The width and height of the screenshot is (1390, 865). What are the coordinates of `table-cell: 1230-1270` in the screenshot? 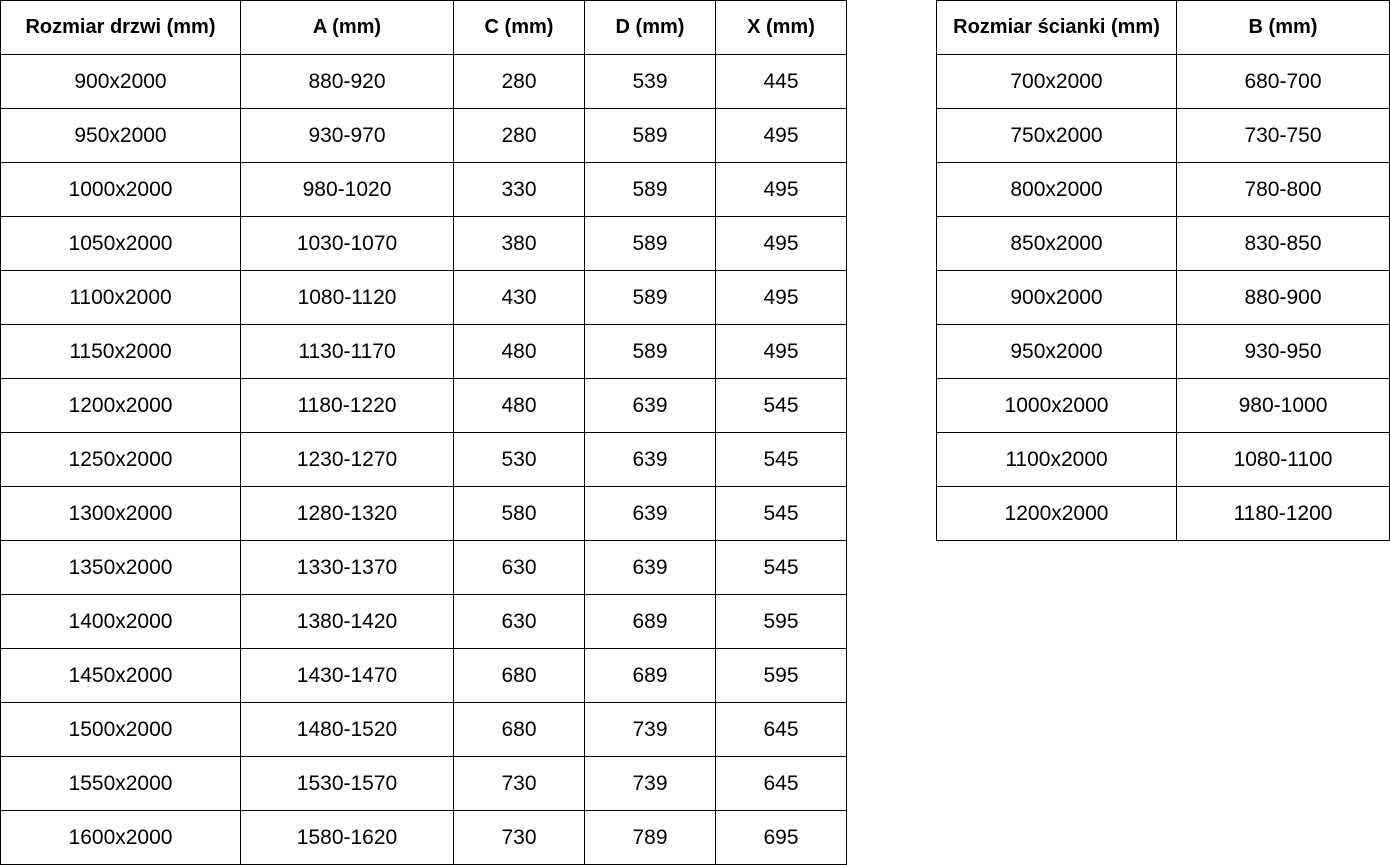 It's located at (347, 459).